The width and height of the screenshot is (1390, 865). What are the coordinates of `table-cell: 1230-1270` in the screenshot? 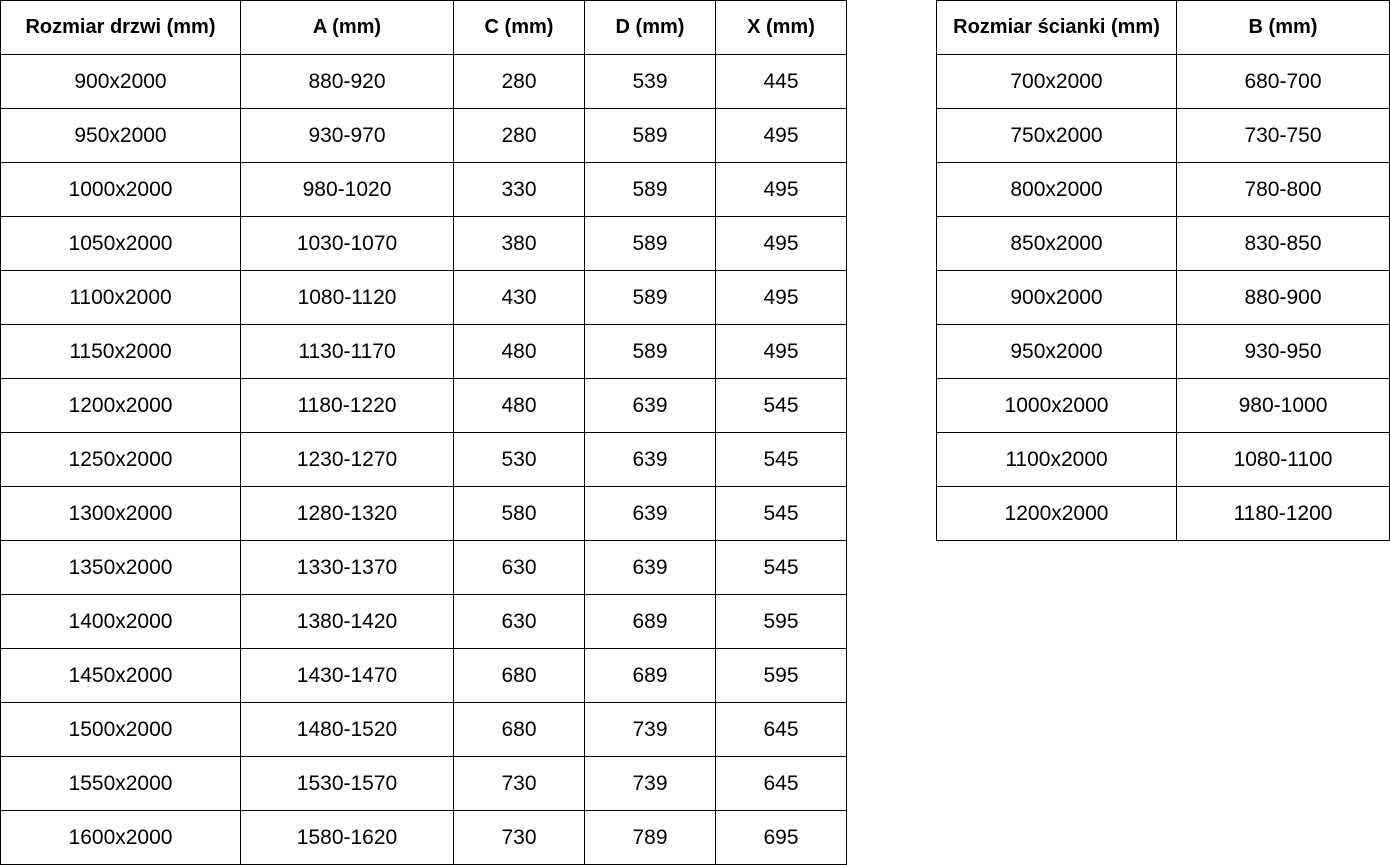 It's located at (347, 459).